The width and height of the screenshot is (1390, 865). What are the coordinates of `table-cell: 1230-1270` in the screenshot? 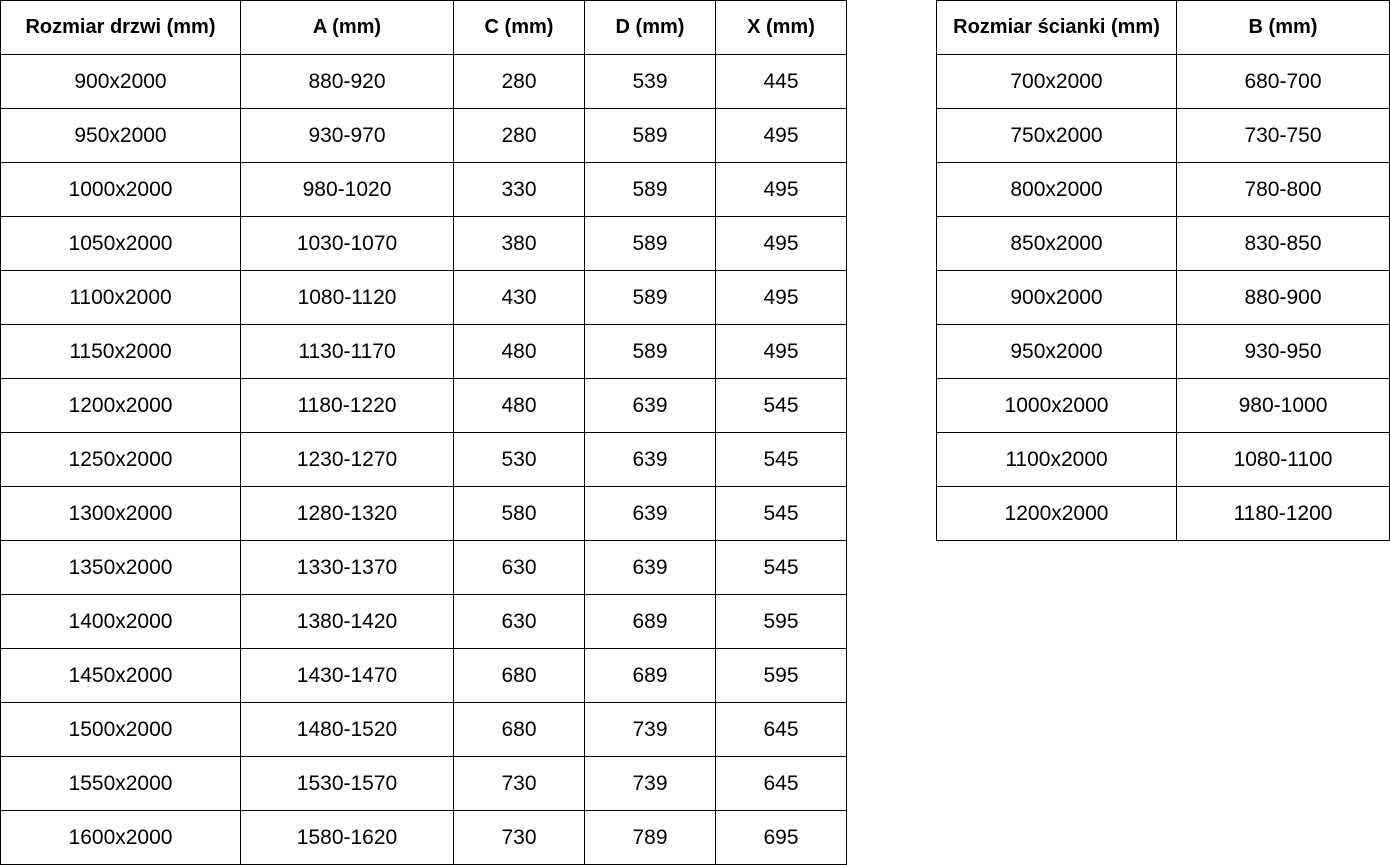 It's located at (347, 459).